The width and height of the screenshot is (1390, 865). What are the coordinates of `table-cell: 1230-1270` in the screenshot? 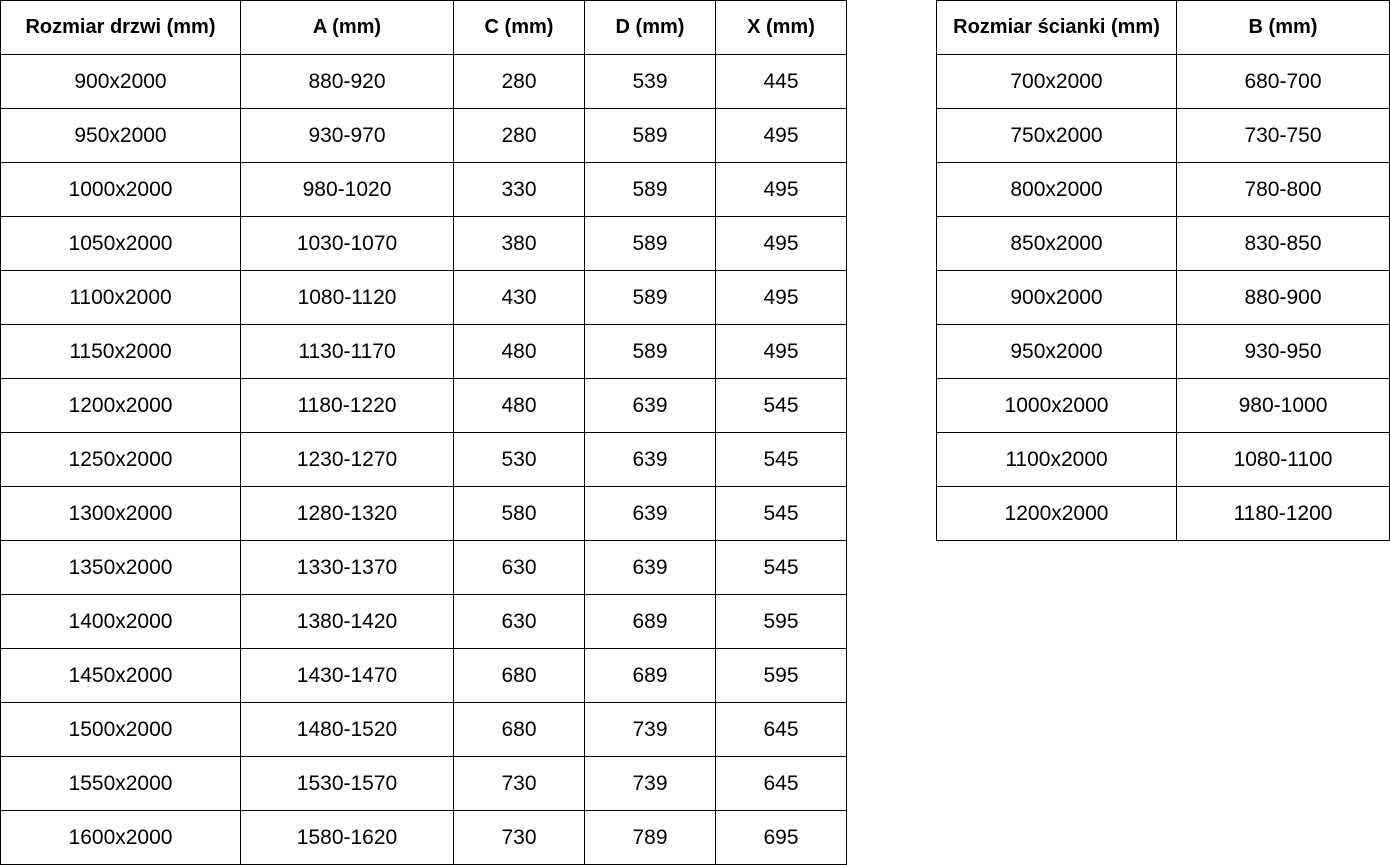 It's located at (347, 459).